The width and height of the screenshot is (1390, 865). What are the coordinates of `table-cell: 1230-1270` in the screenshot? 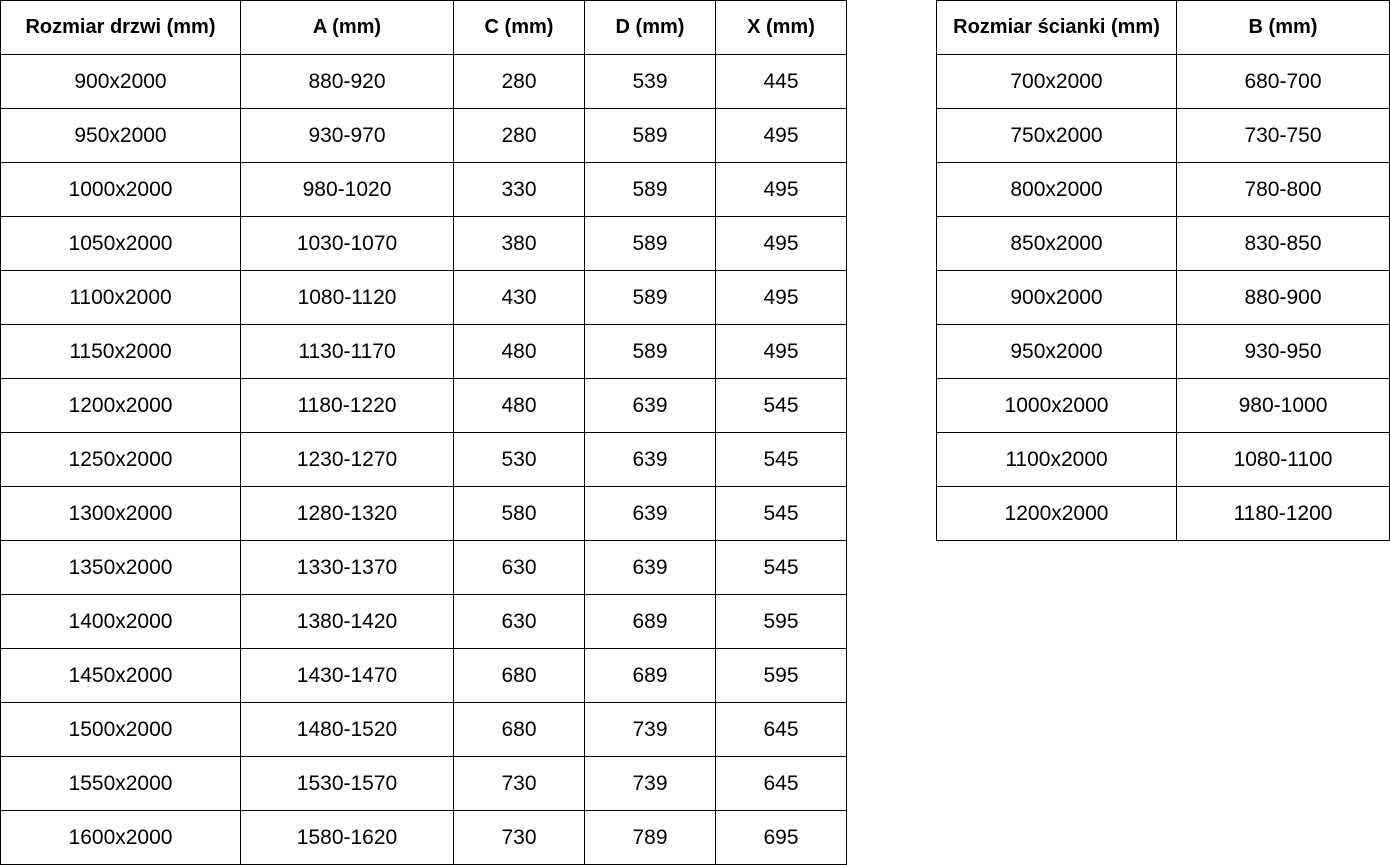 It's located at (347, 459).